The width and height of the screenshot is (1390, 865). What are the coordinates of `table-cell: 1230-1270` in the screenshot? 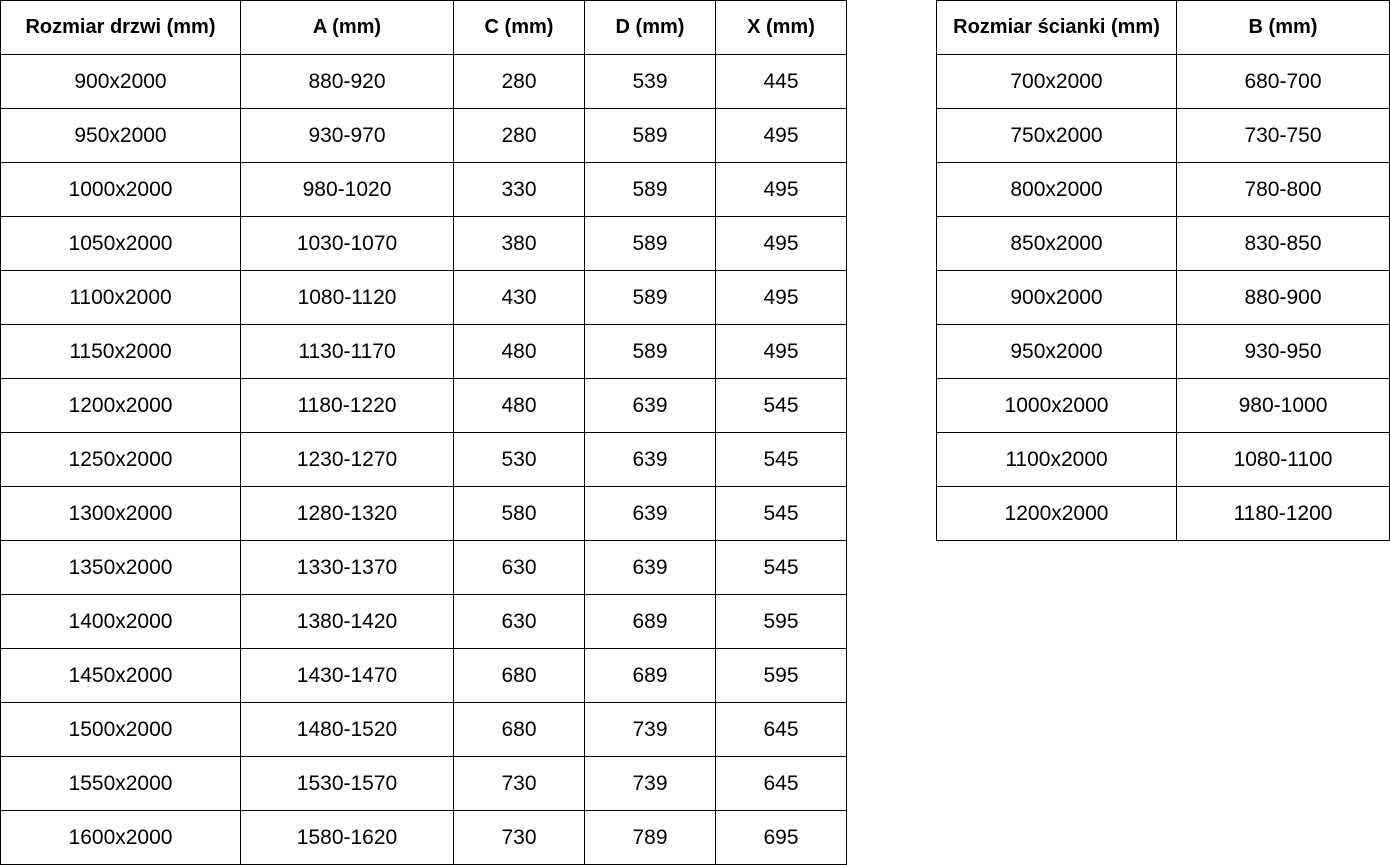 It's located at (347, 459).